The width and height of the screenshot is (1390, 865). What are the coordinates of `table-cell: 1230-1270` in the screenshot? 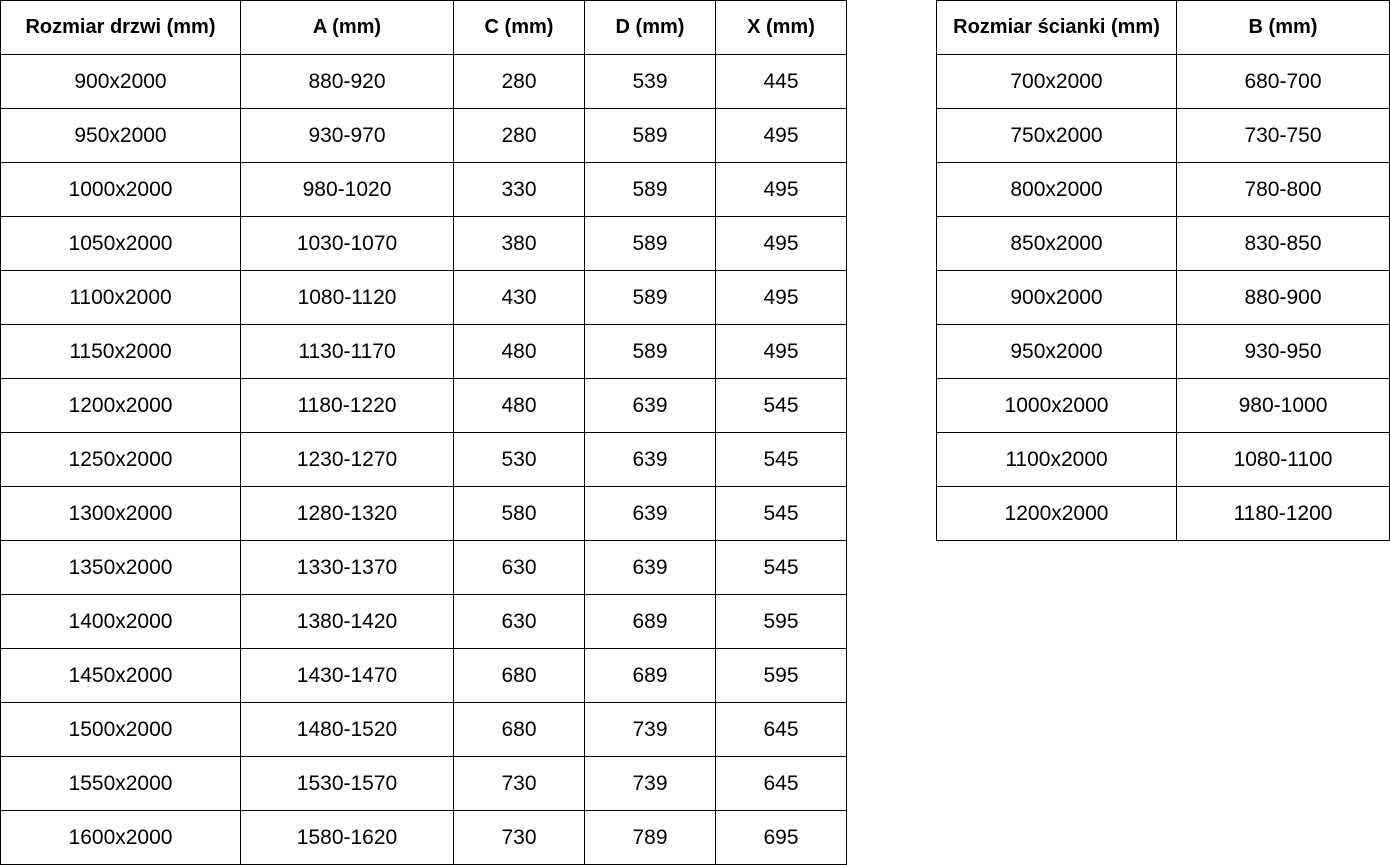 It's located at (347, 459).